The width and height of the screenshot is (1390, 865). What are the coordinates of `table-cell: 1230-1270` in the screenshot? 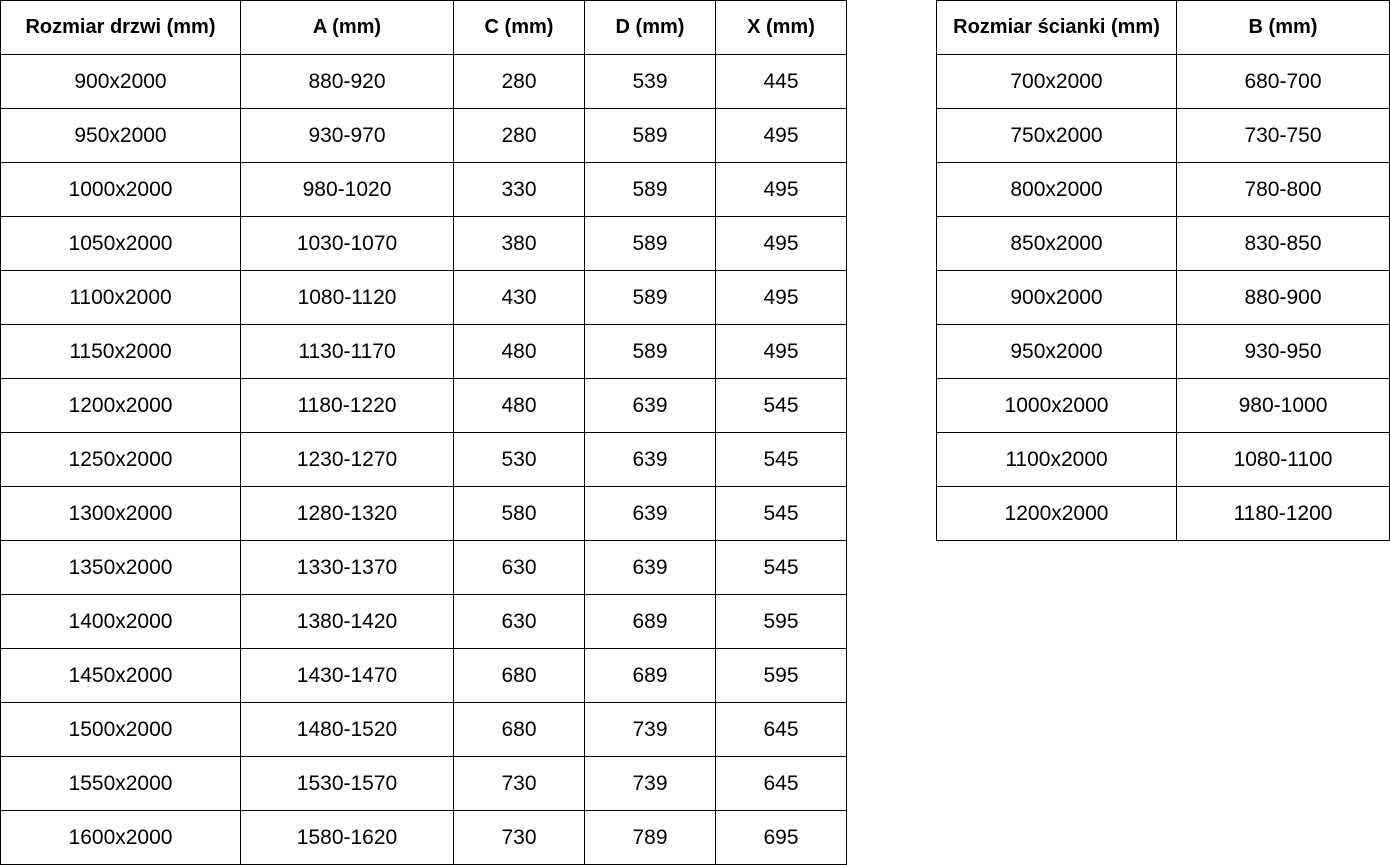 It's located at (347, 459).